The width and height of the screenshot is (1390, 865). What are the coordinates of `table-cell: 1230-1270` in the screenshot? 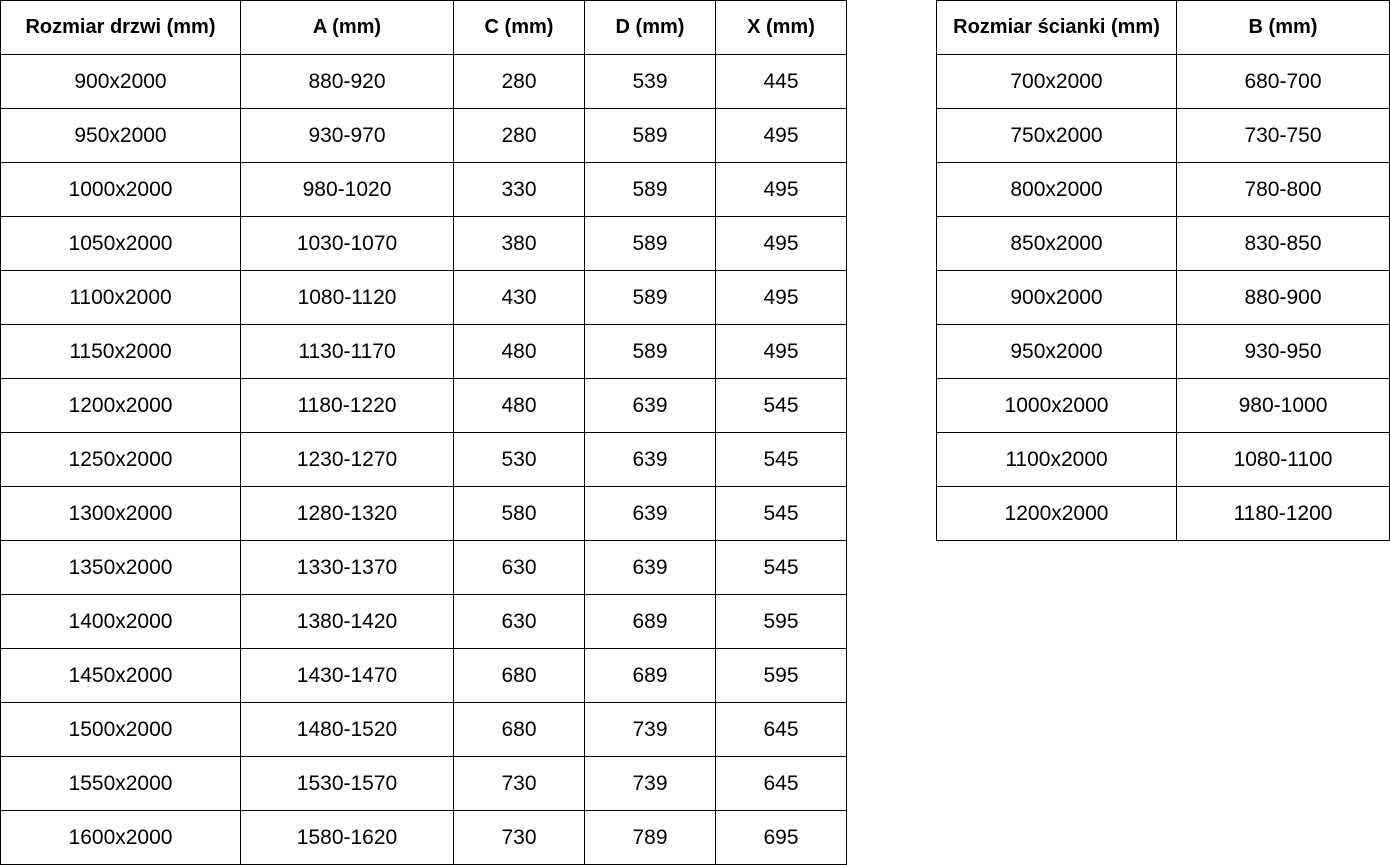 It's located at (347, 459).